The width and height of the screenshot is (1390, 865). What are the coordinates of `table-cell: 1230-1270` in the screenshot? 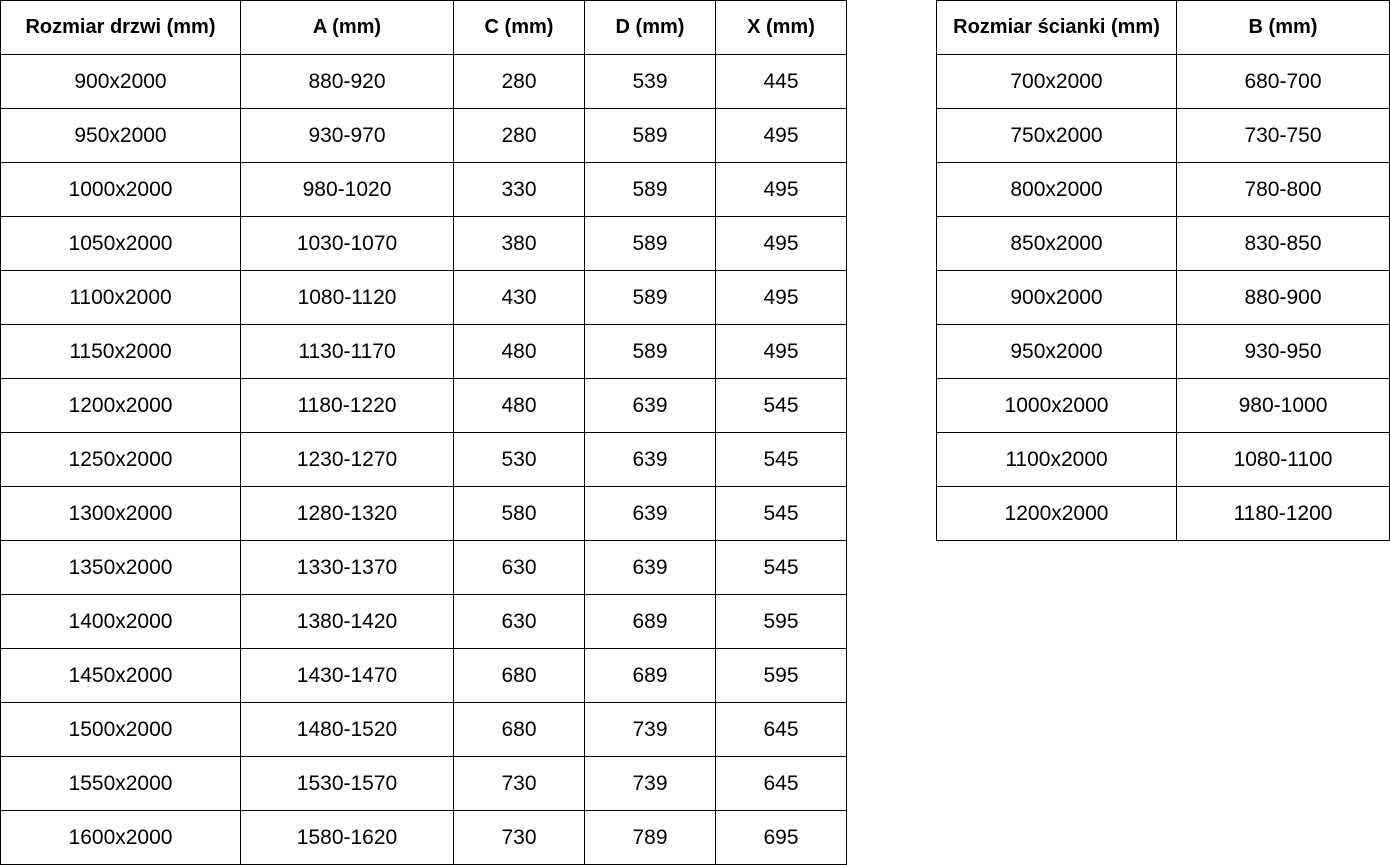 It's located at (347, 459).